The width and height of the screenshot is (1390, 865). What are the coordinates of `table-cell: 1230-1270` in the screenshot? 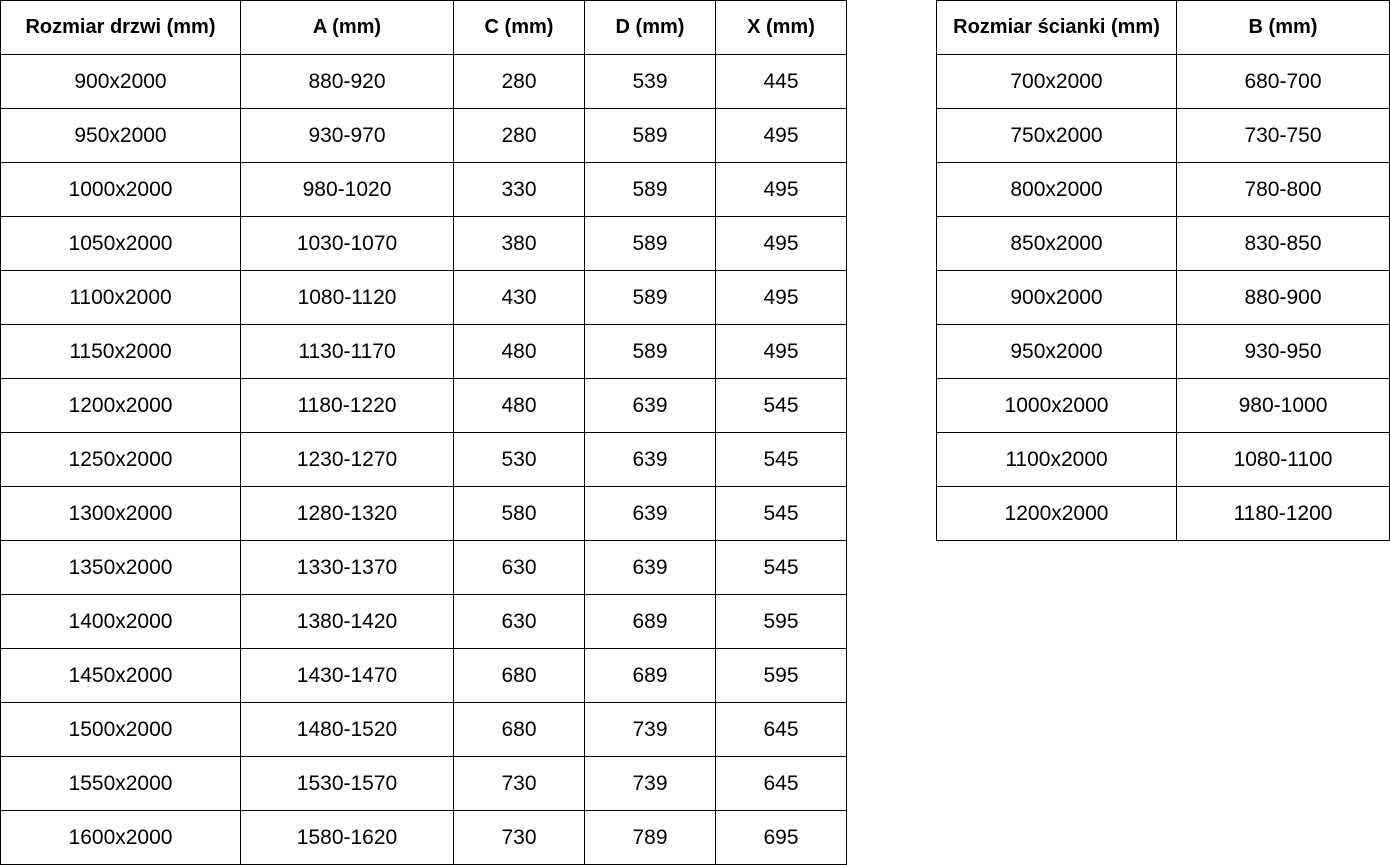 It's located at (347, 459).